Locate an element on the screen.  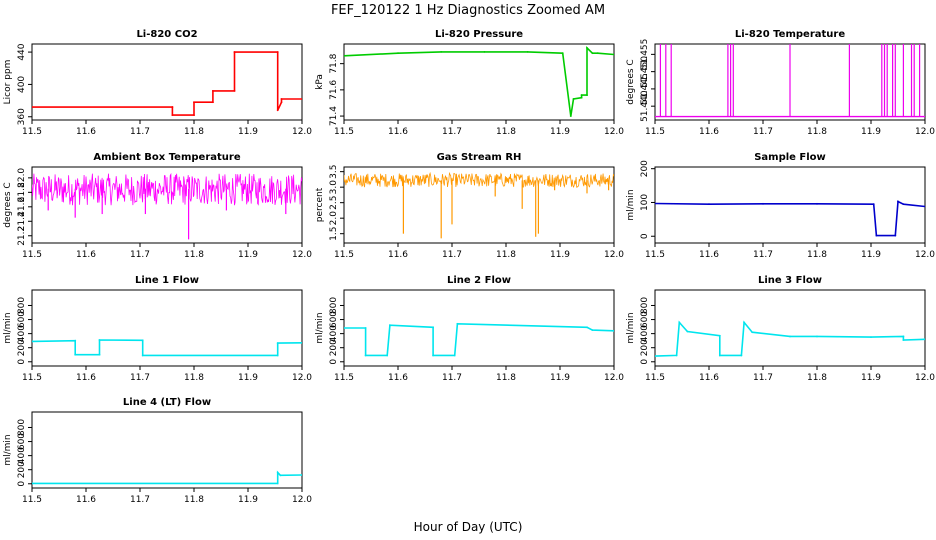
chart-9-x-tick-label: 11.5 is located at coordinates (655, 378).